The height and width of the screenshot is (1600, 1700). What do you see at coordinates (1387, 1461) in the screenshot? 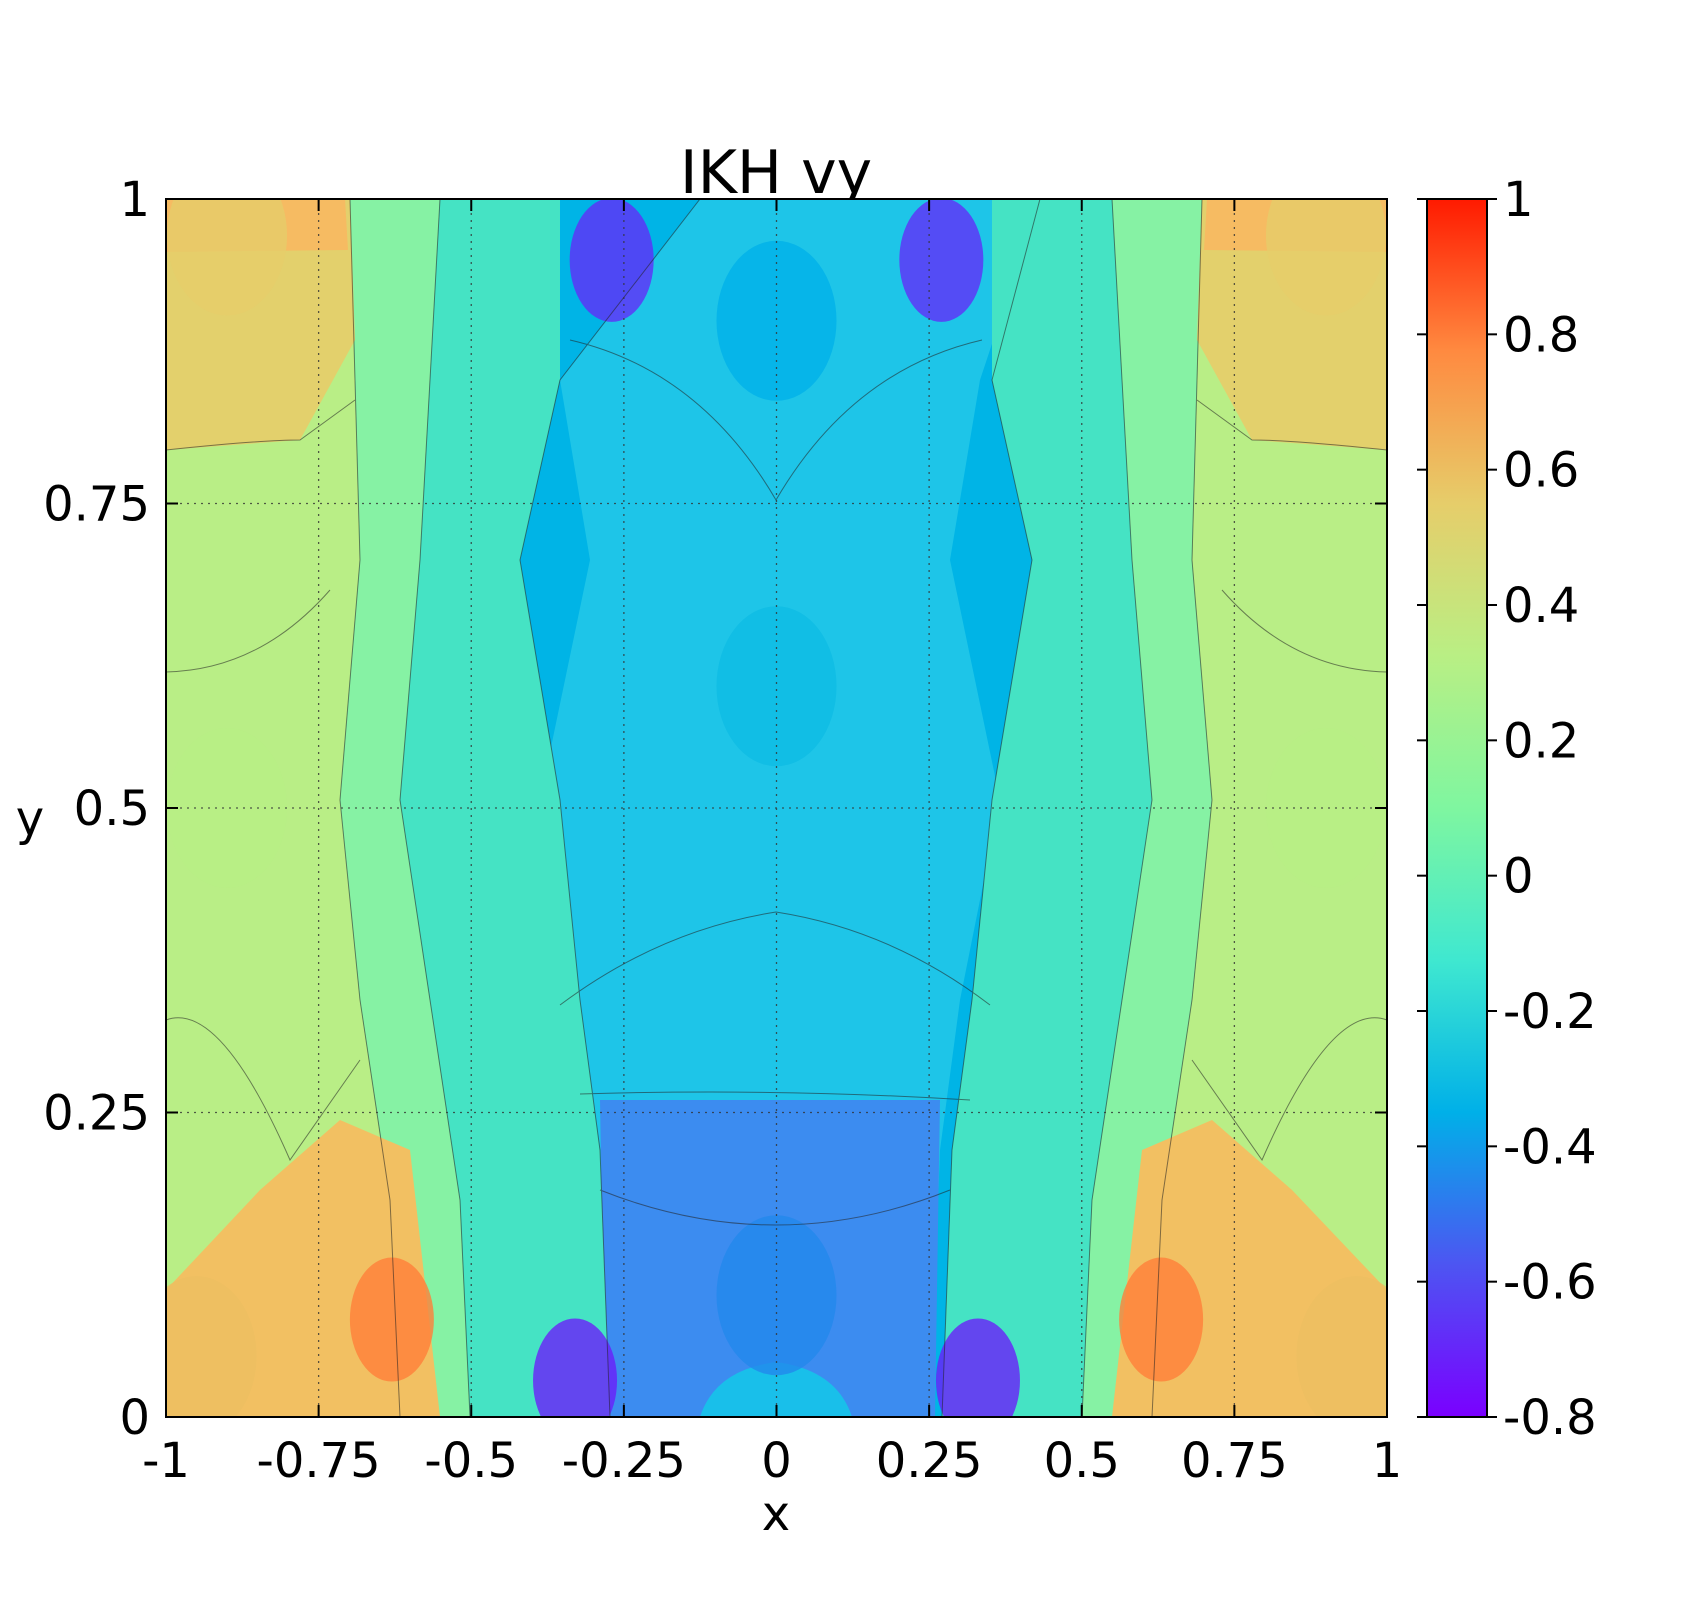
I see `x-tick-label: 1` at bounding box center [1387, 1461].